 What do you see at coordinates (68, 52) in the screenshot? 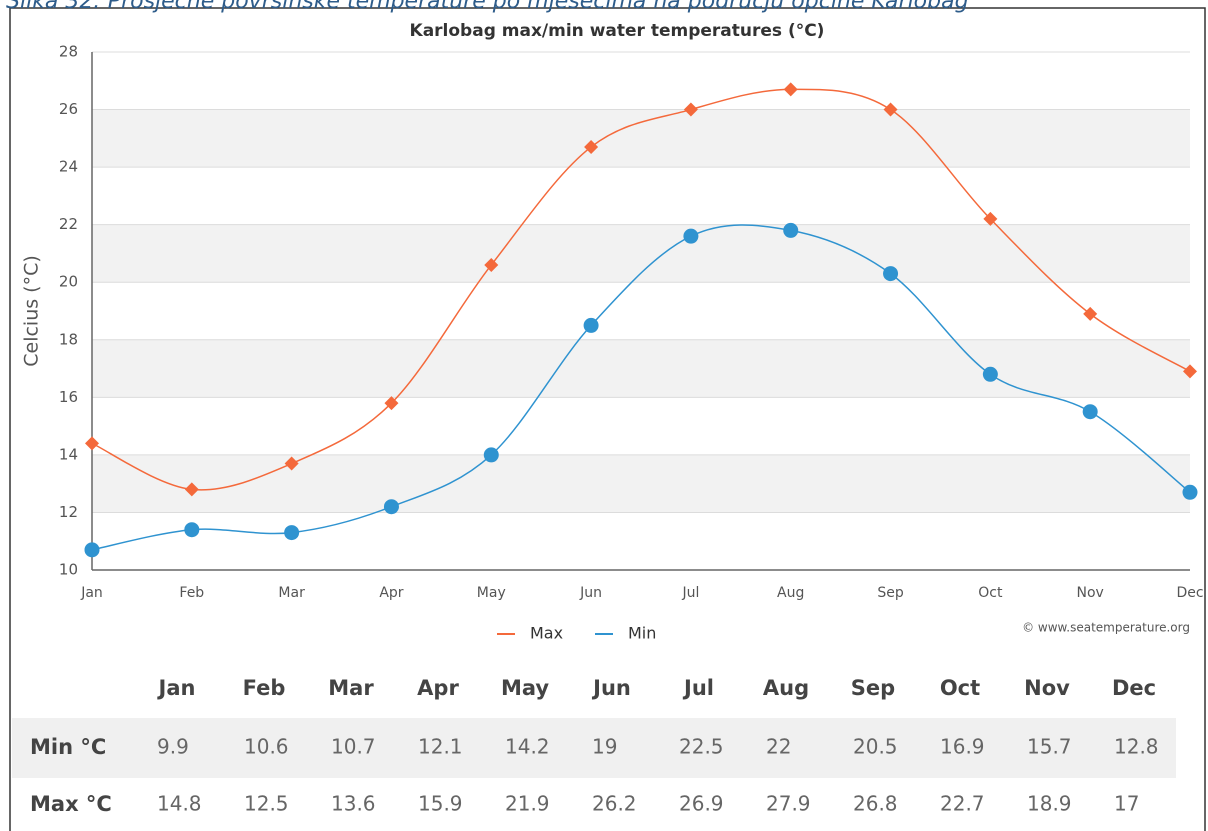
I see `y-tick-label: 28` at bounding box center [68, 52].